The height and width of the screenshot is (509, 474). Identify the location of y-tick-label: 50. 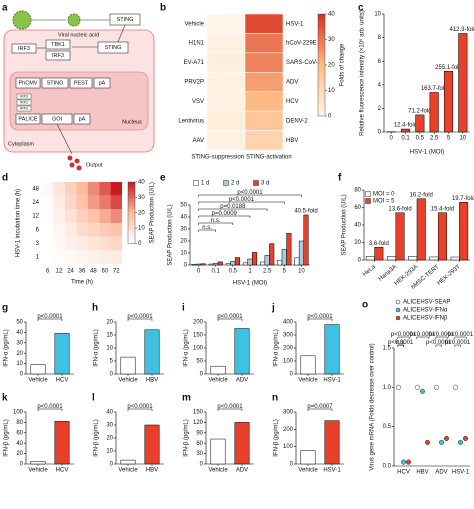
(183, 206).